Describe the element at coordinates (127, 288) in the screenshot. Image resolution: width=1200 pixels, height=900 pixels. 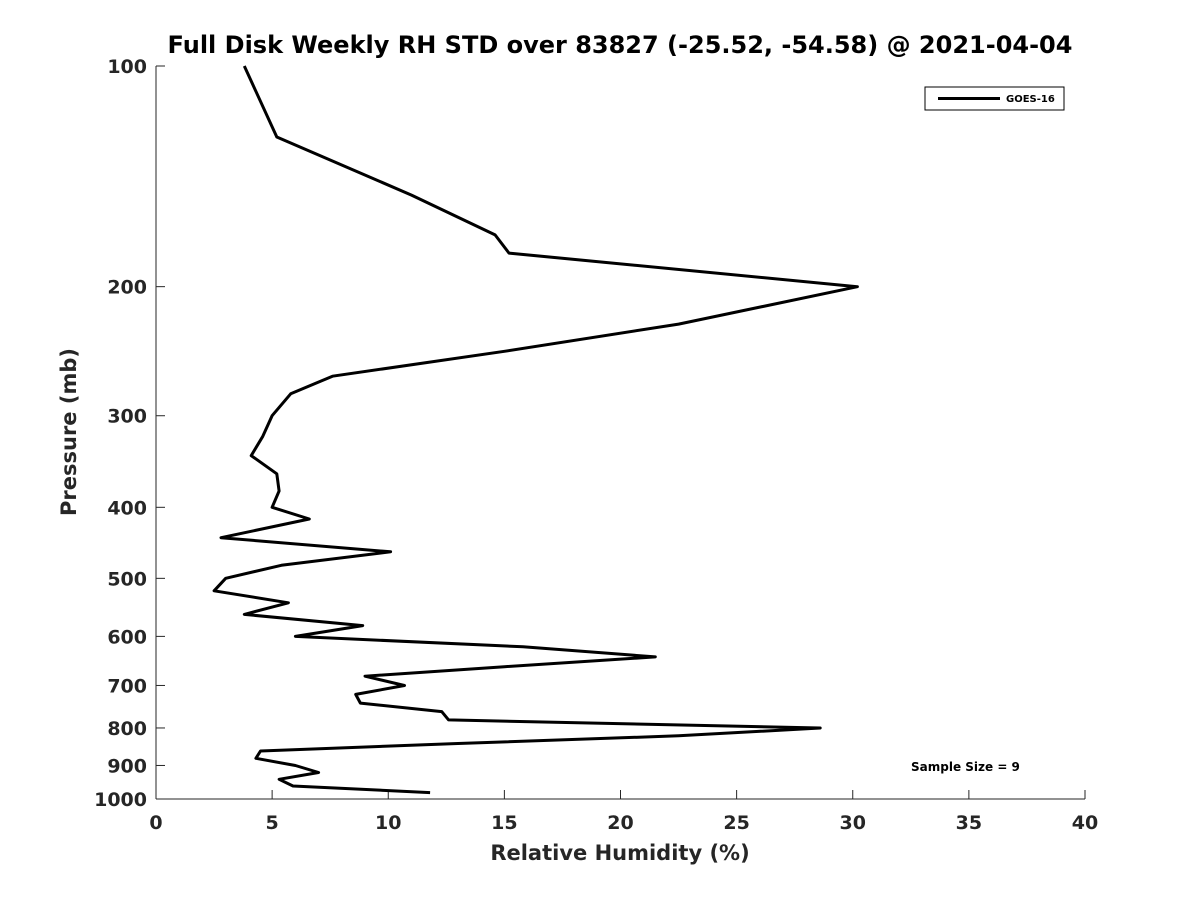
I see `y-tick-label: 200` at that location.